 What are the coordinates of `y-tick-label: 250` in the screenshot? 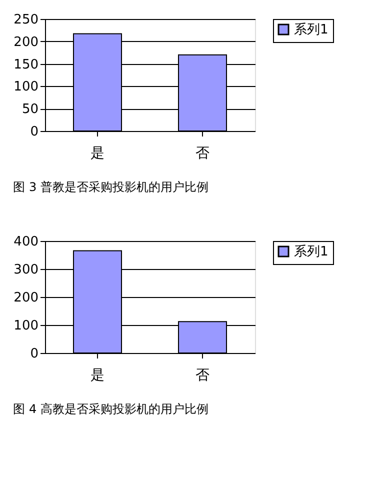 It's located at (26, 20).